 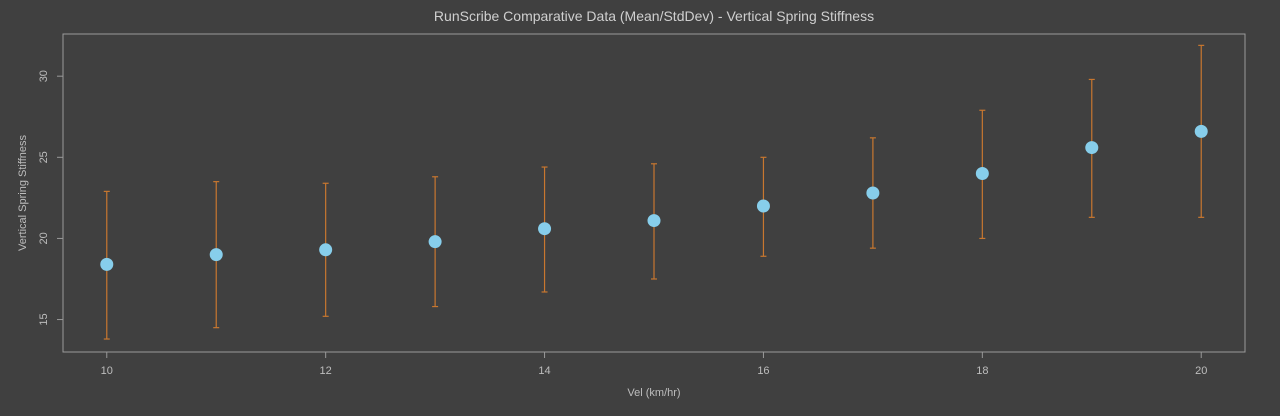 What do you see at coordinates (653, 393) in the screenshot?
I see `x-axis-label: Vel (km/hr)` at bounding box center [653, 393].